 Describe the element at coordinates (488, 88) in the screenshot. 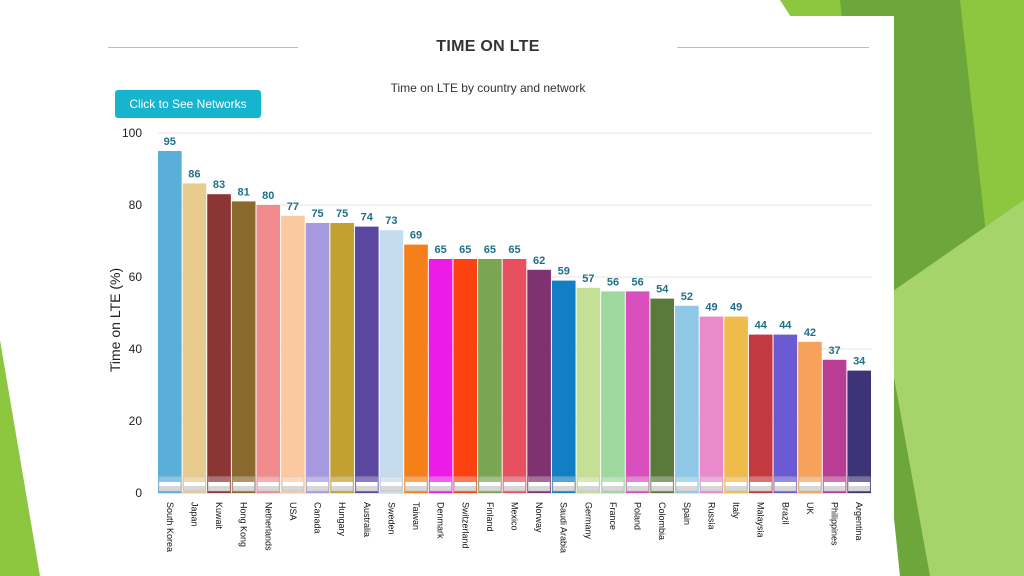

I see `chart-subtitle: Time on LTE by country and network` at that location.